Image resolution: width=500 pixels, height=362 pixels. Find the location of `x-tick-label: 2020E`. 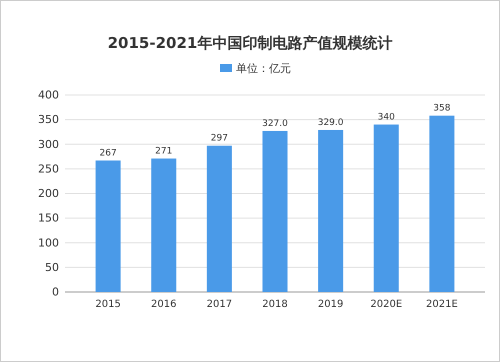

x-tick-label: 2020E is located at coordinates (386, 304).